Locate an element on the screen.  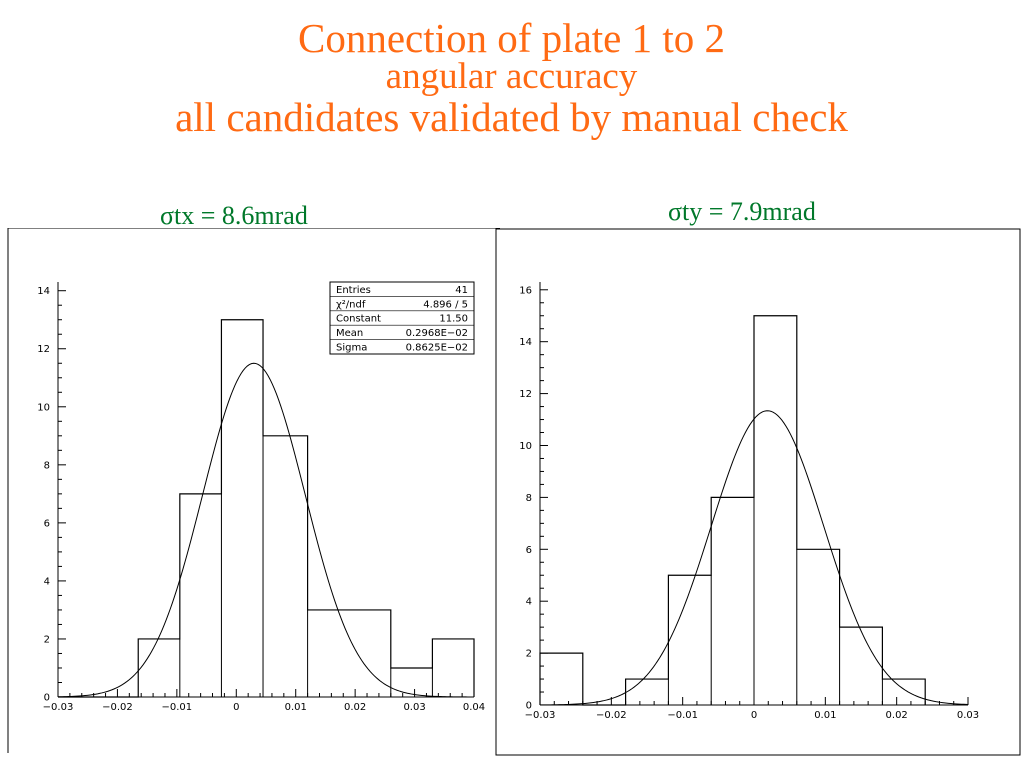
sigma-tx-label: σtx = 8.6mrad is located at coordinates (234, 215).